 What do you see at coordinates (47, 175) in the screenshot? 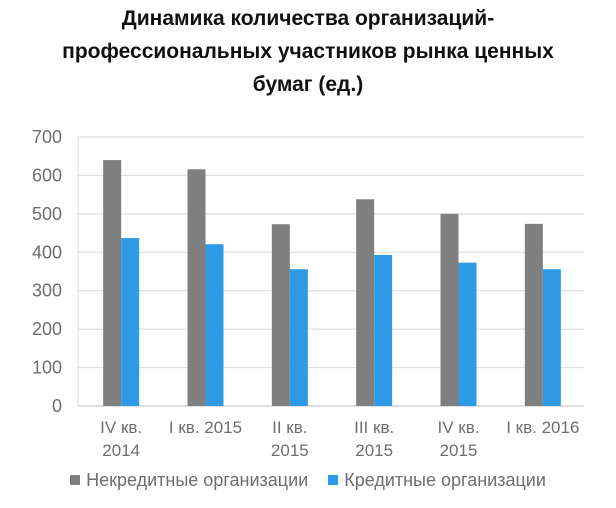
I see `y-tick-label: 600` at bounding box center [47, 175].